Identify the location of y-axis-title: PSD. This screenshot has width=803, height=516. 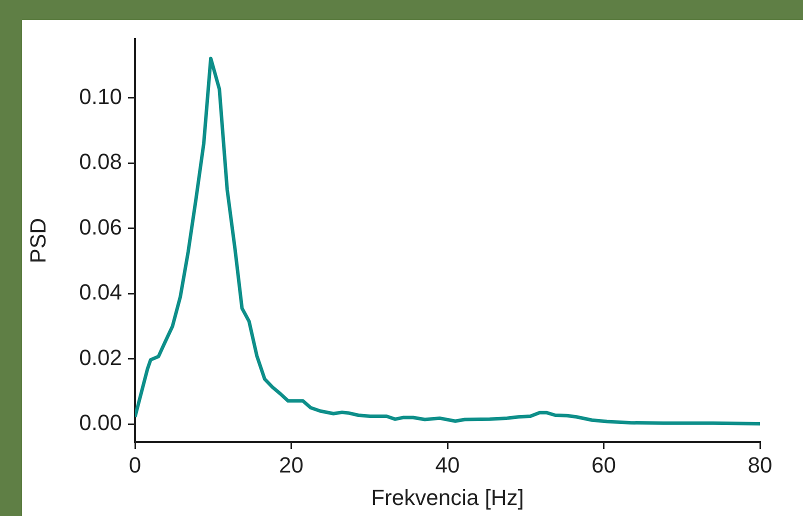
(37, 241).